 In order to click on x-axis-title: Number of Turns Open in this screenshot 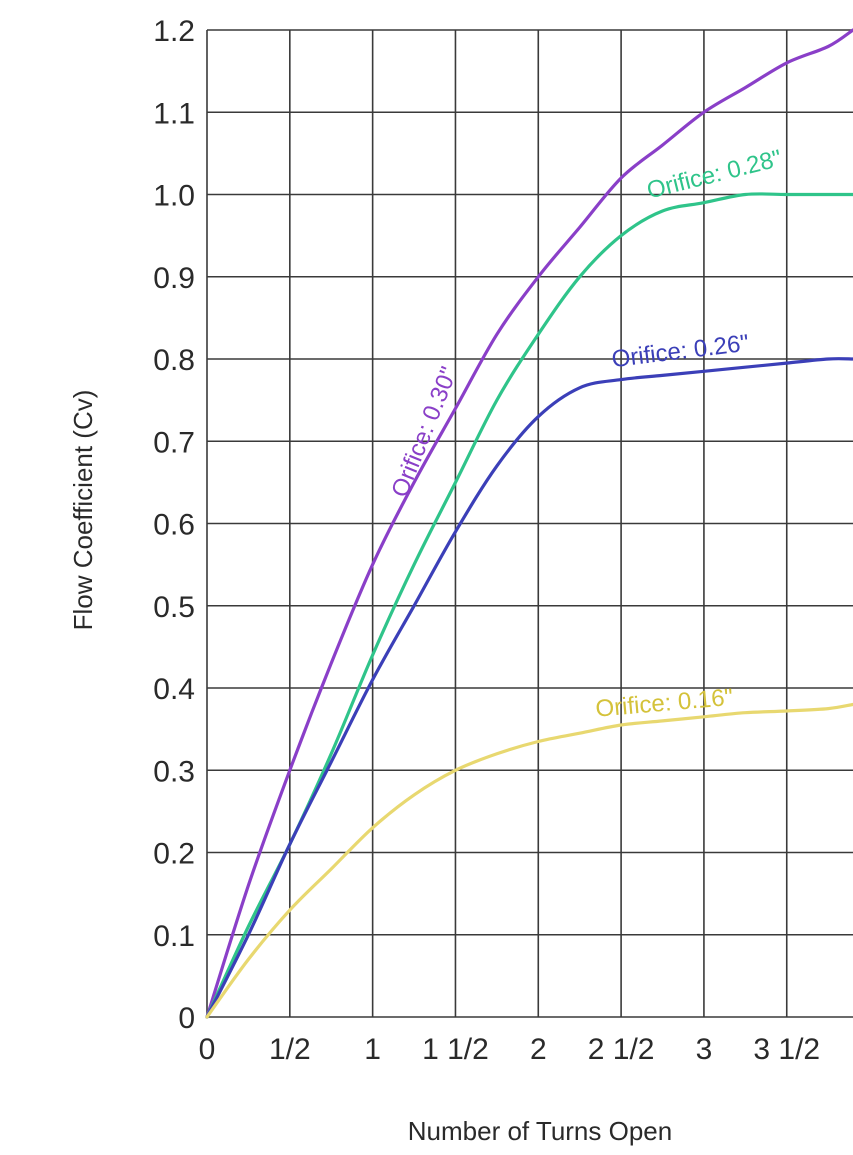, I will do `click(540, 1131)`.